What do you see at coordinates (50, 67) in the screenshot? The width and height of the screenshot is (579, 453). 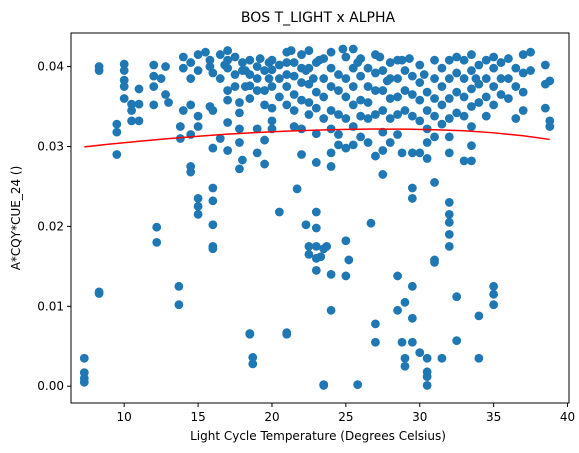 I see `y-tick-label: 0.04` at bounding box center [50, 67].